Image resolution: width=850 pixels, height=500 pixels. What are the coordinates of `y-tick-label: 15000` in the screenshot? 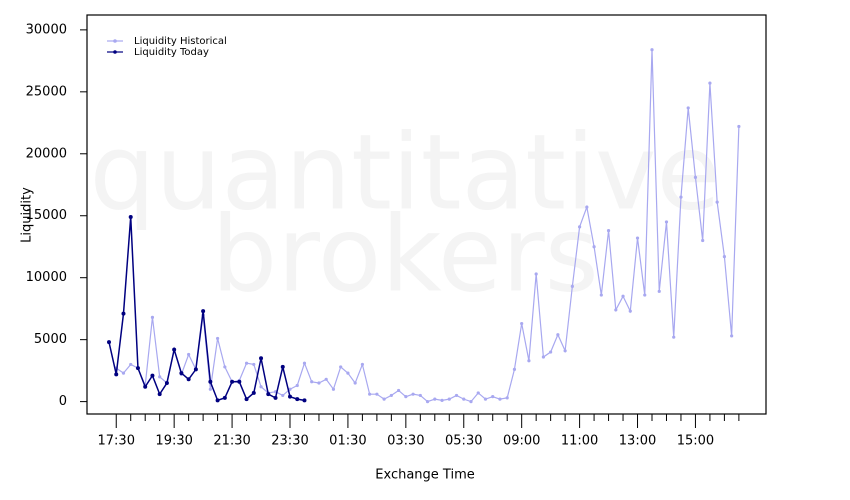 It's located at (46, 215).